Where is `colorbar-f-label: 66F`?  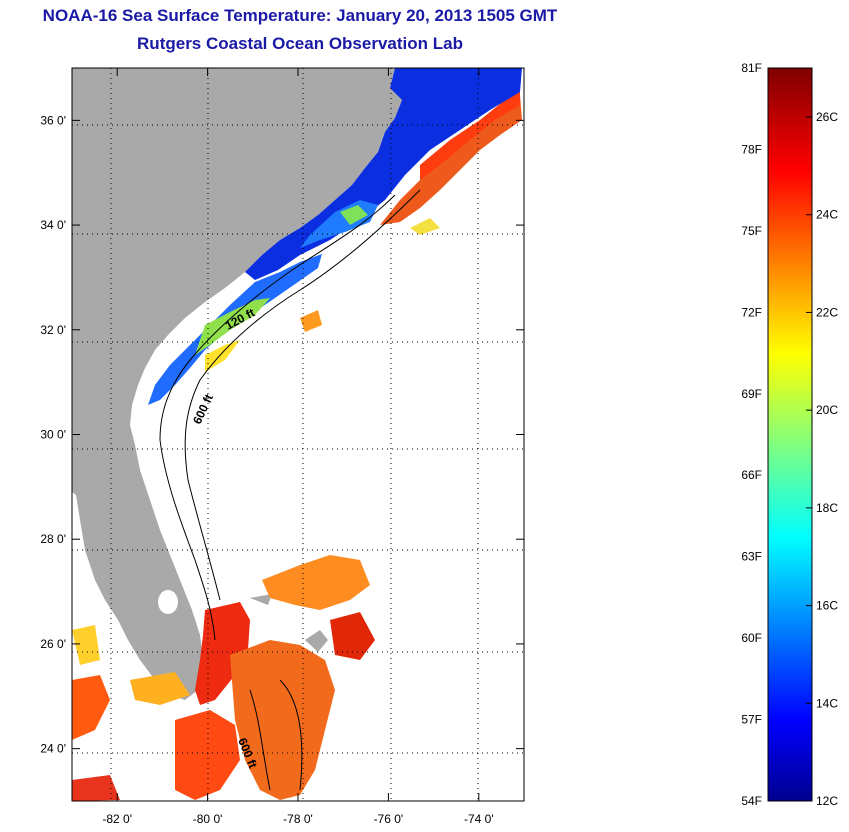
colorbar-f-label: 66F is located at coordinates (751, 475).